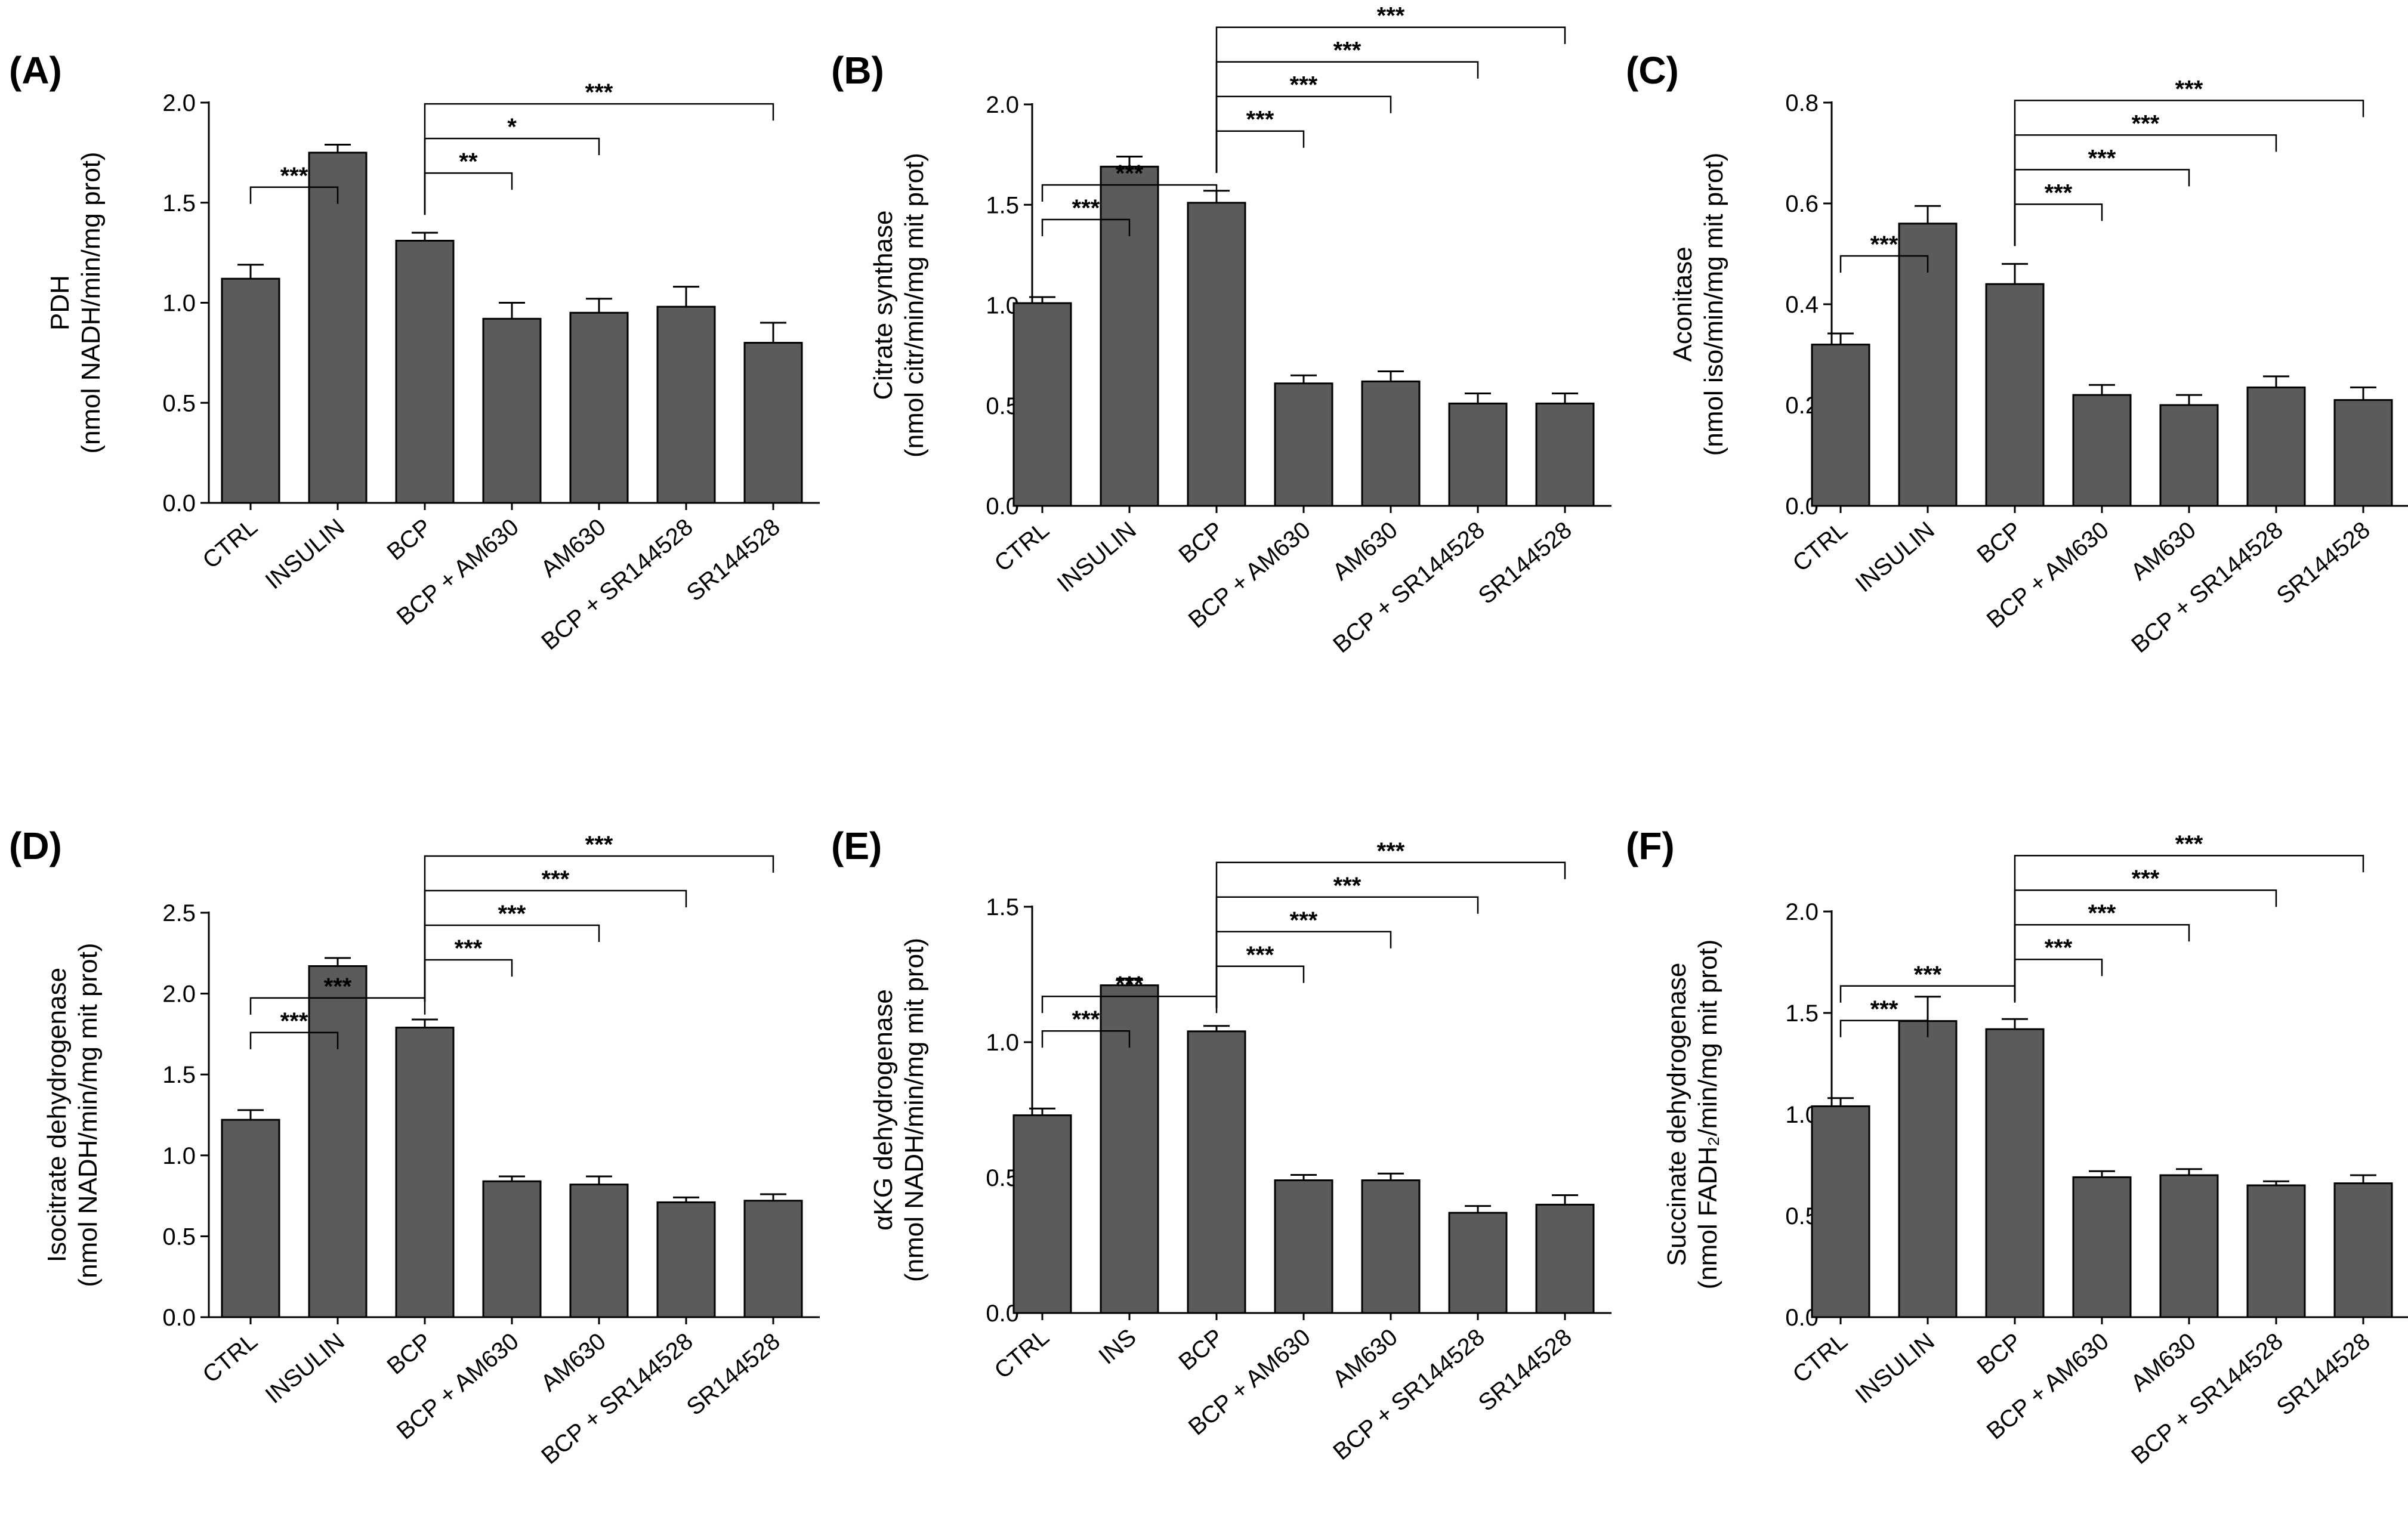 Image resolution: width=2408 pixels, height=1520 pixels. What do you see at coordinates (512, 127) in the screenshot?
I see `significance-label: *` at bounding box center [512, 127].